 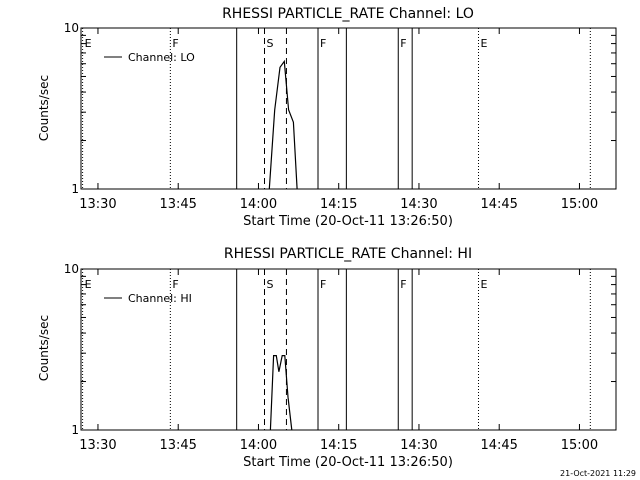 I want to click on lo-x-tick-label-3: 14:15, so click(x=338, y=204).